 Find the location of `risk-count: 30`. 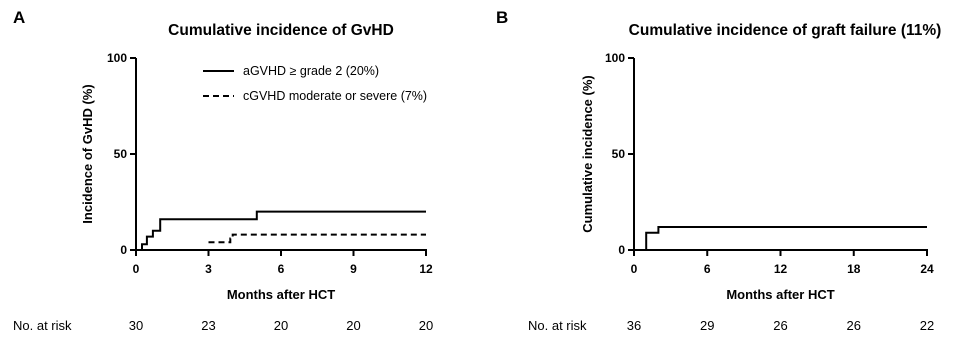

risk-count: 30 is located at coordinates (136, 325).